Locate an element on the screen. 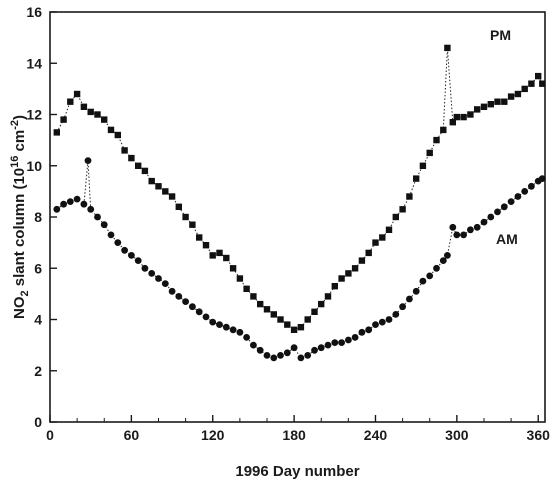  y-label-post: ) is located at coordinates (19, 117).